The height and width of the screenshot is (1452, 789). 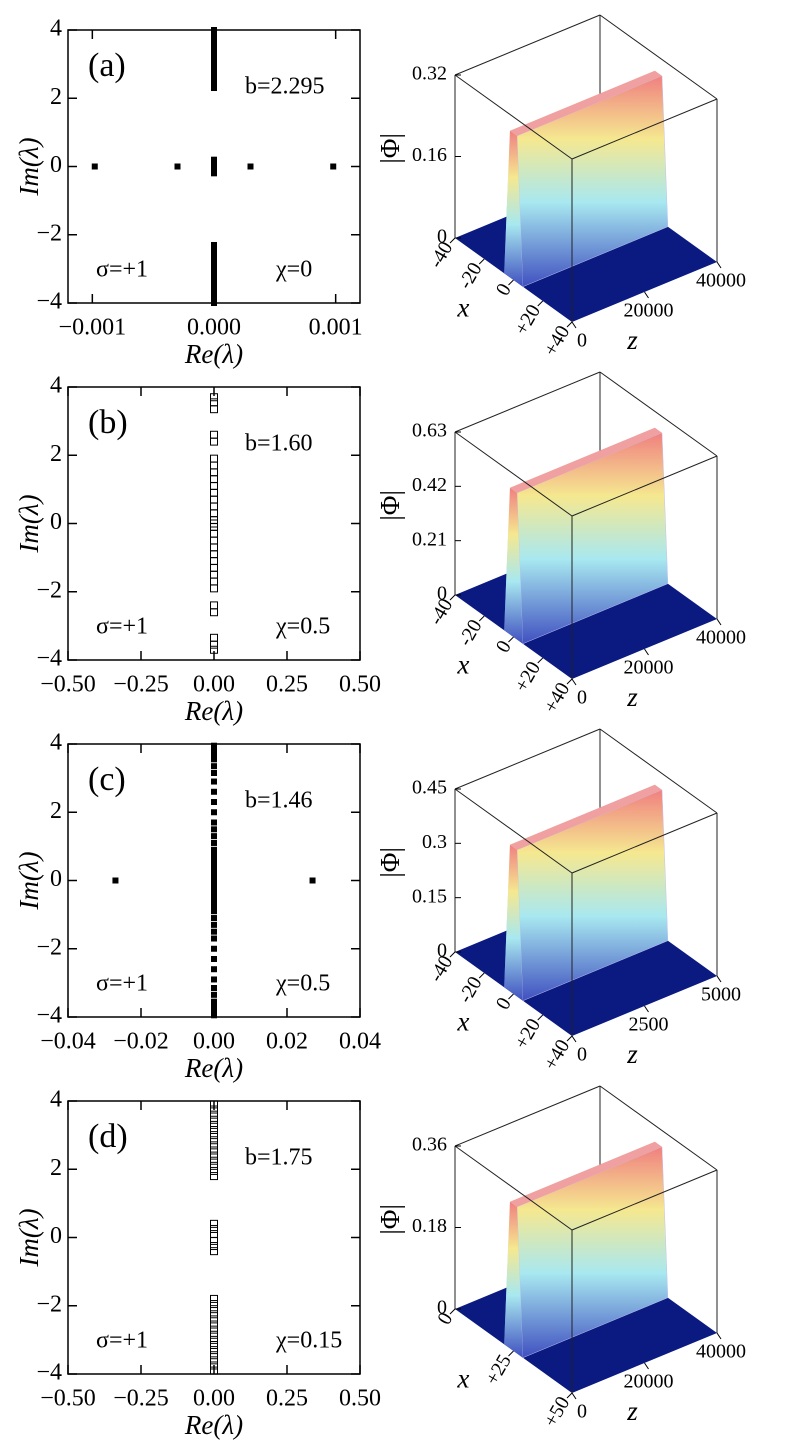 What do you see at coordinates (557, 1055) in the screenshot?
I see `x-tick-label: +40` at bounding box center [557, 1055].